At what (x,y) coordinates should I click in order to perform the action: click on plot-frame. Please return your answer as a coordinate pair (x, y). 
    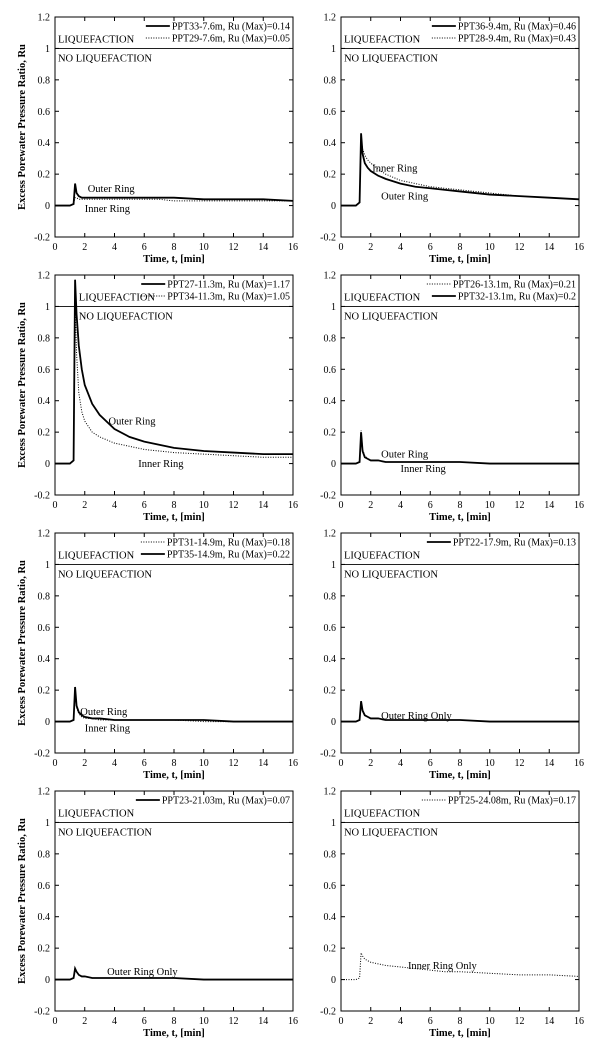
    Looking at the image, I should click on (460, 901).